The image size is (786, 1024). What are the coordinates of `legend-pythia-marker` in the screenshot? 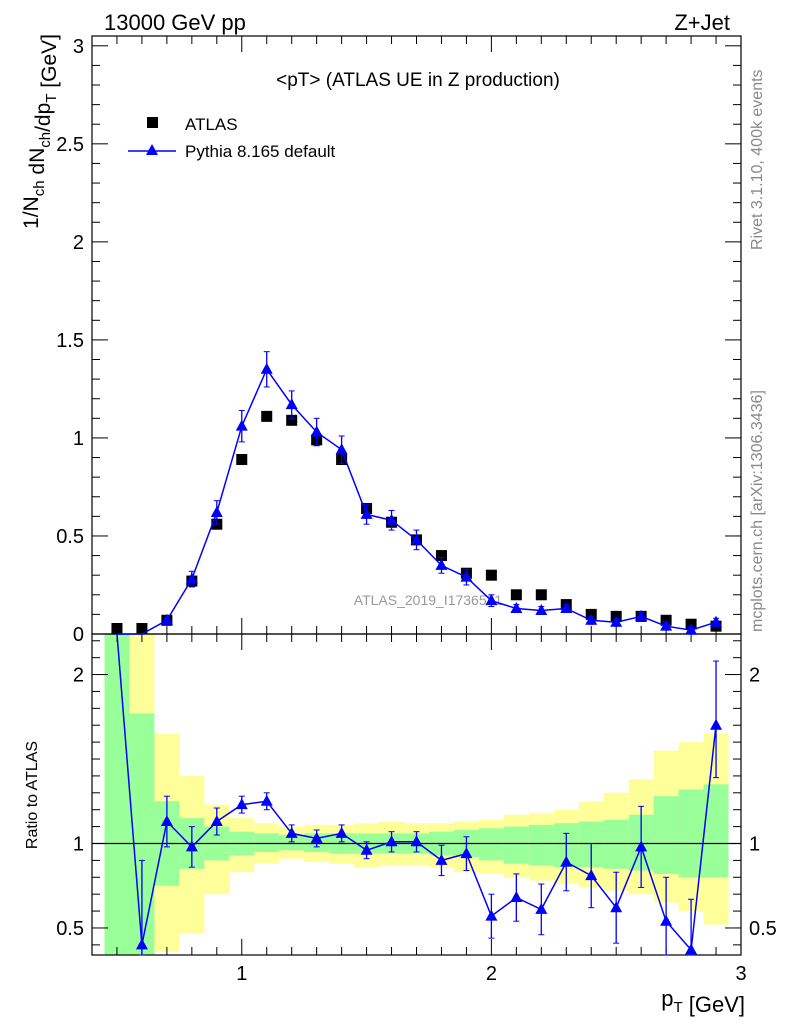 It's located at (152, 149).